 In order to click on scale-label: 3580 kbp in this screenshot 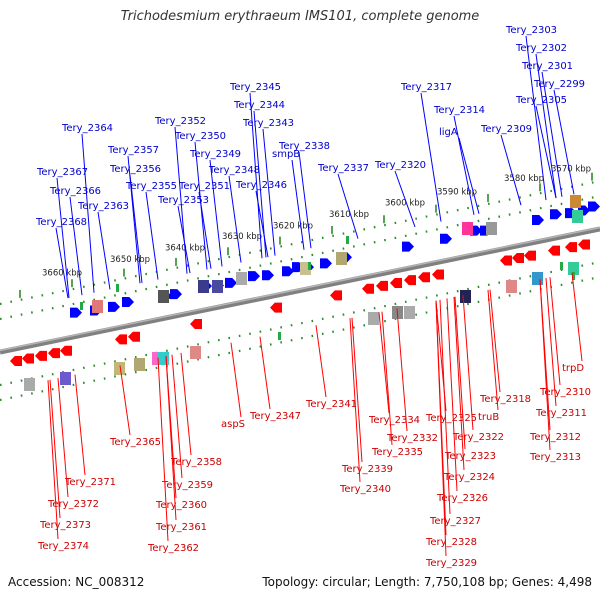, I will do `click(524, 179)`.